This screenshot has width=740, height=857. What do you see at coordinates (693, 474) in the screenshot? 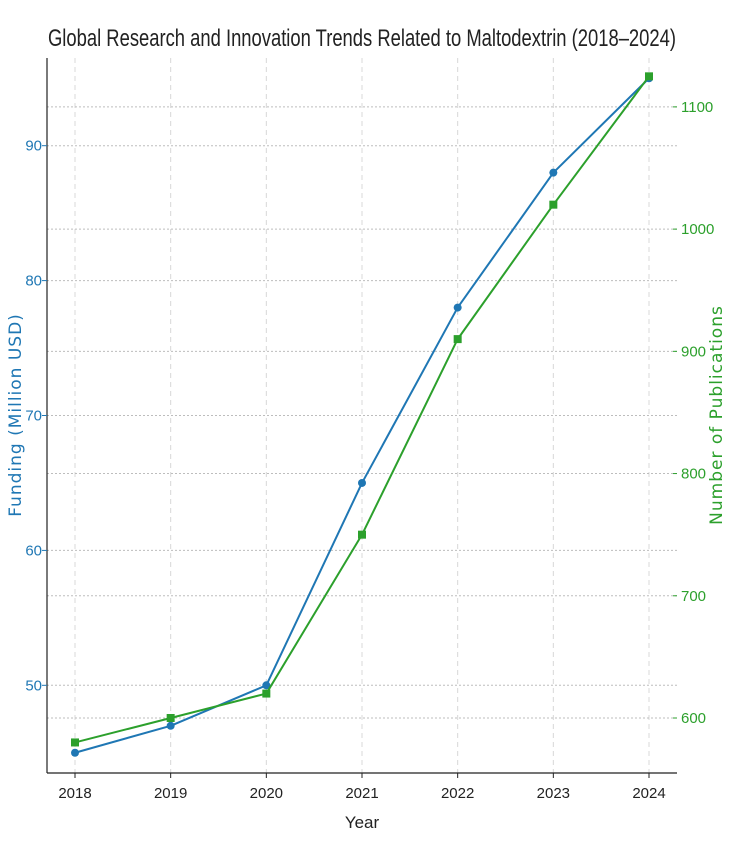
I see `y-right-tick-label: 800` at bounding box center [693, 474].